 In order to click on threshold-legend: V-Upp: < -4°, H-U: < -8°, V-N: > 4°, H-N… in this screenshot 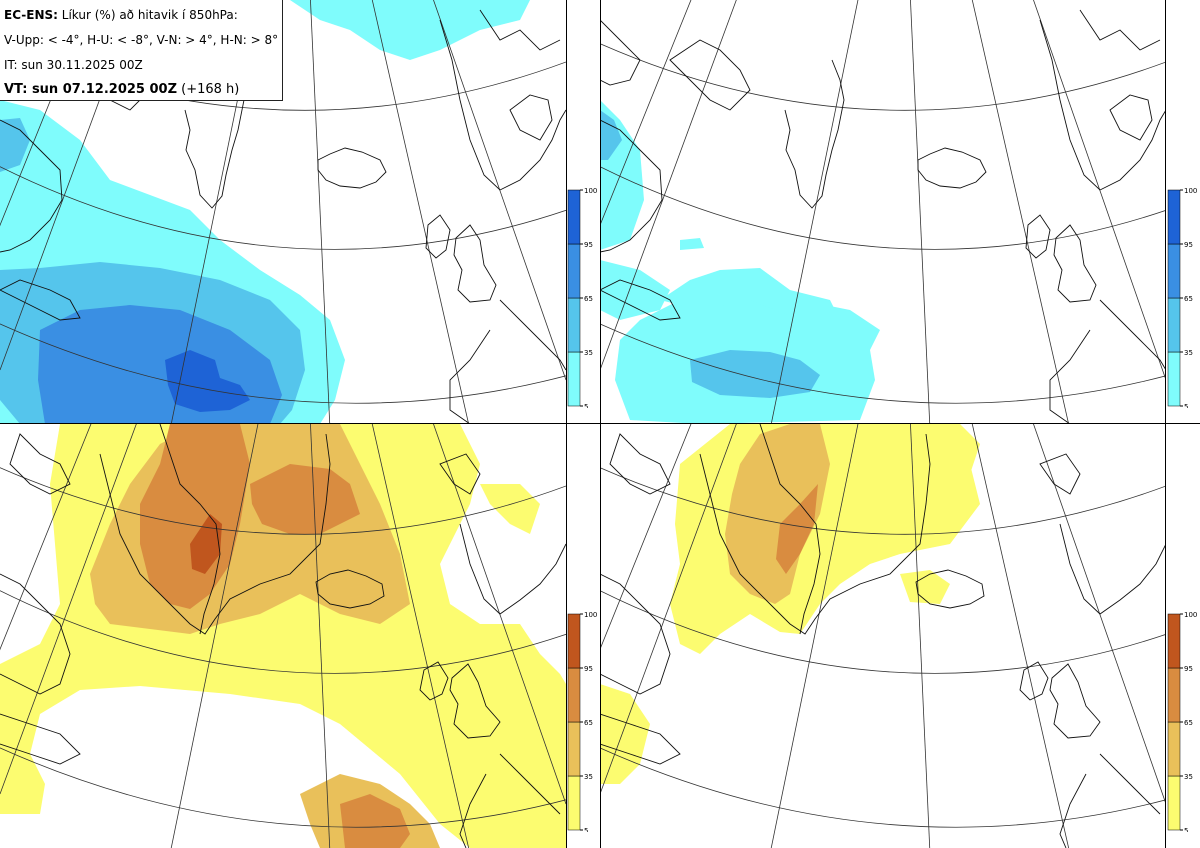, I will do `click(141, 40)`.